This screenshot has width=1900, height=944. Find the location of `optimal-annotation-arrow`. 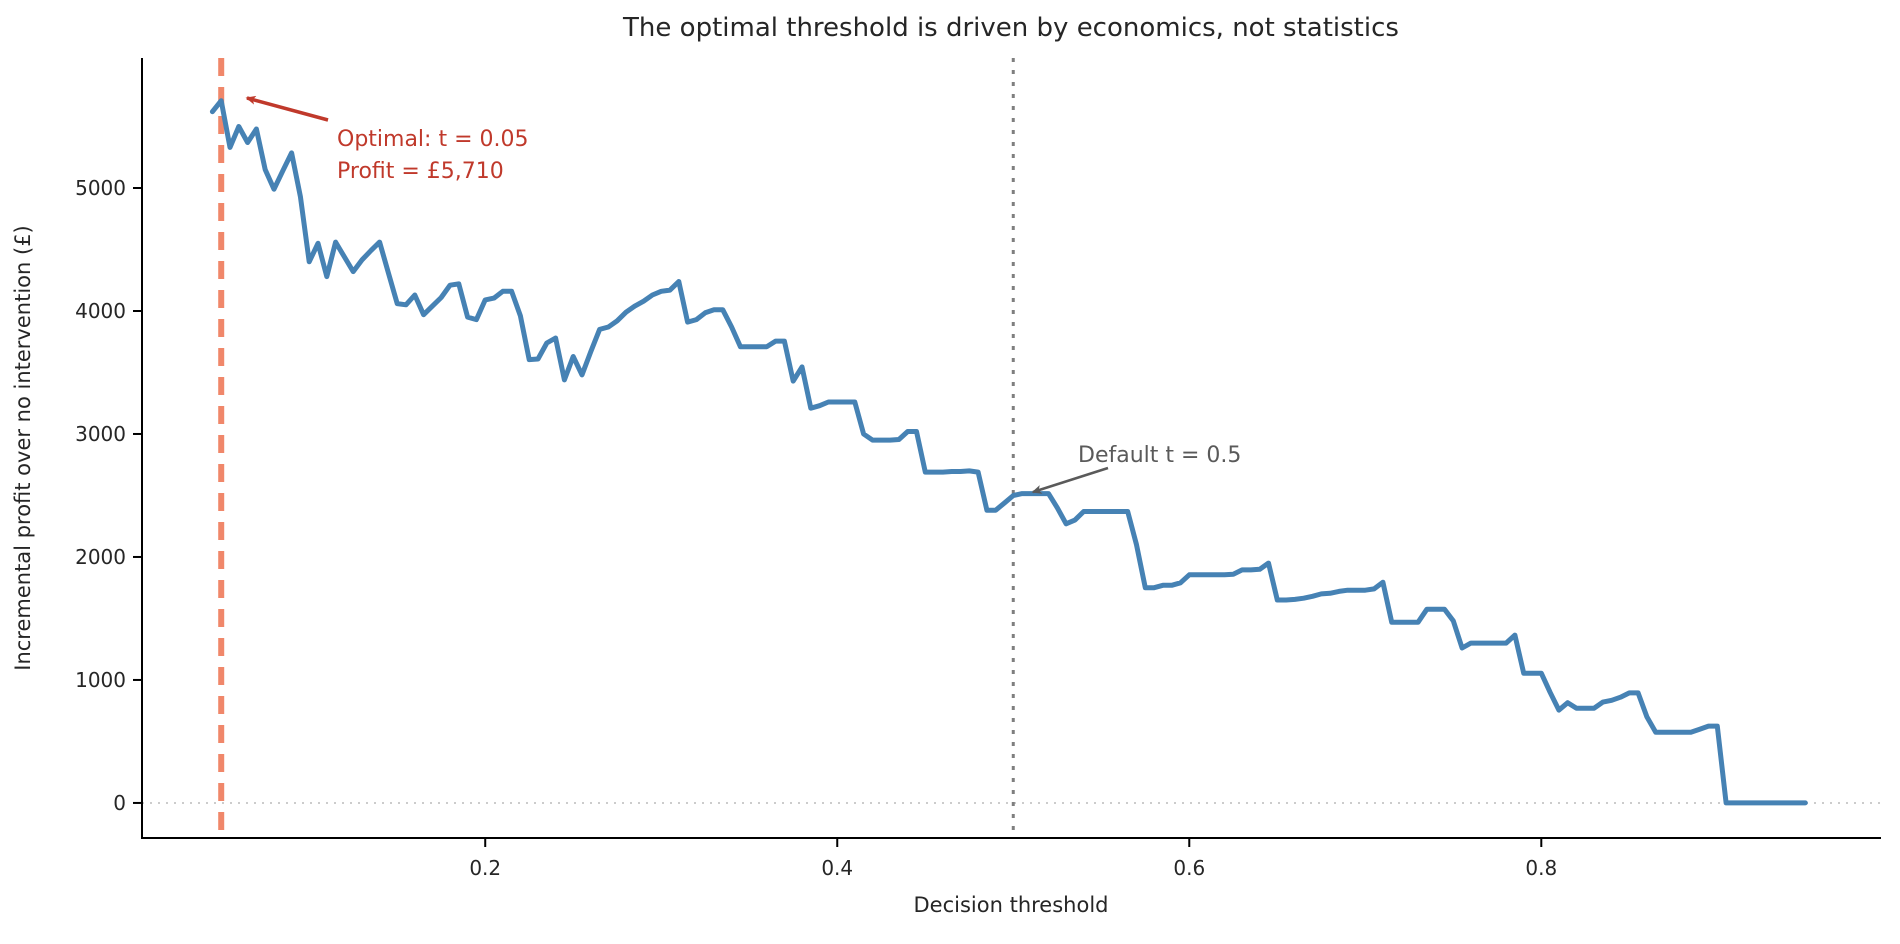

optimal-annotation-arrow is located at coordinates (287, 108).